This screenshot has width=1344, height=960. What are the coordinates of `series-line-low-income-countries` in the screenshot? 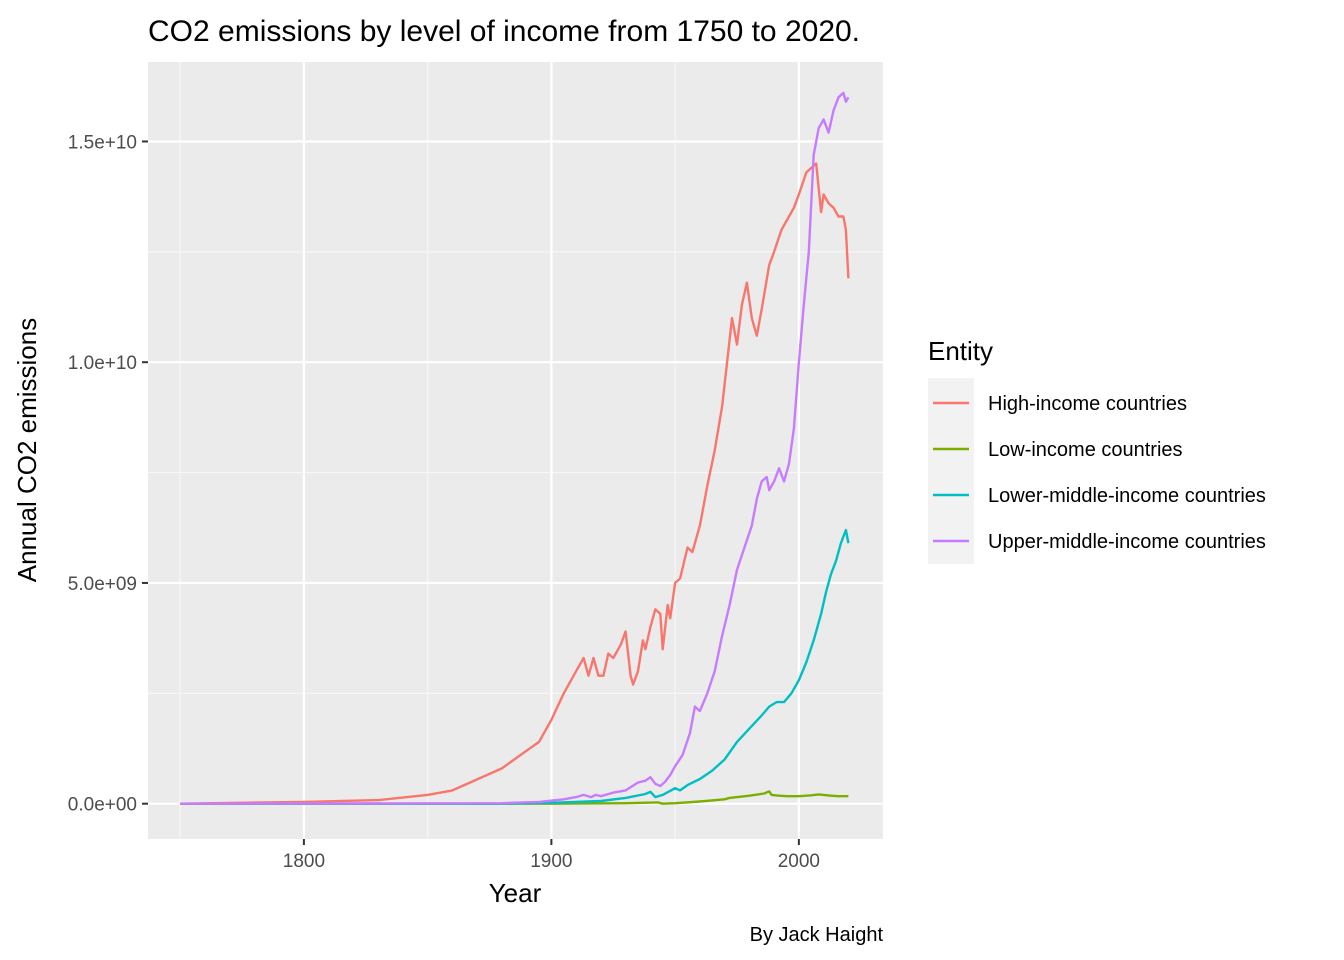 It's located at (514, 797).